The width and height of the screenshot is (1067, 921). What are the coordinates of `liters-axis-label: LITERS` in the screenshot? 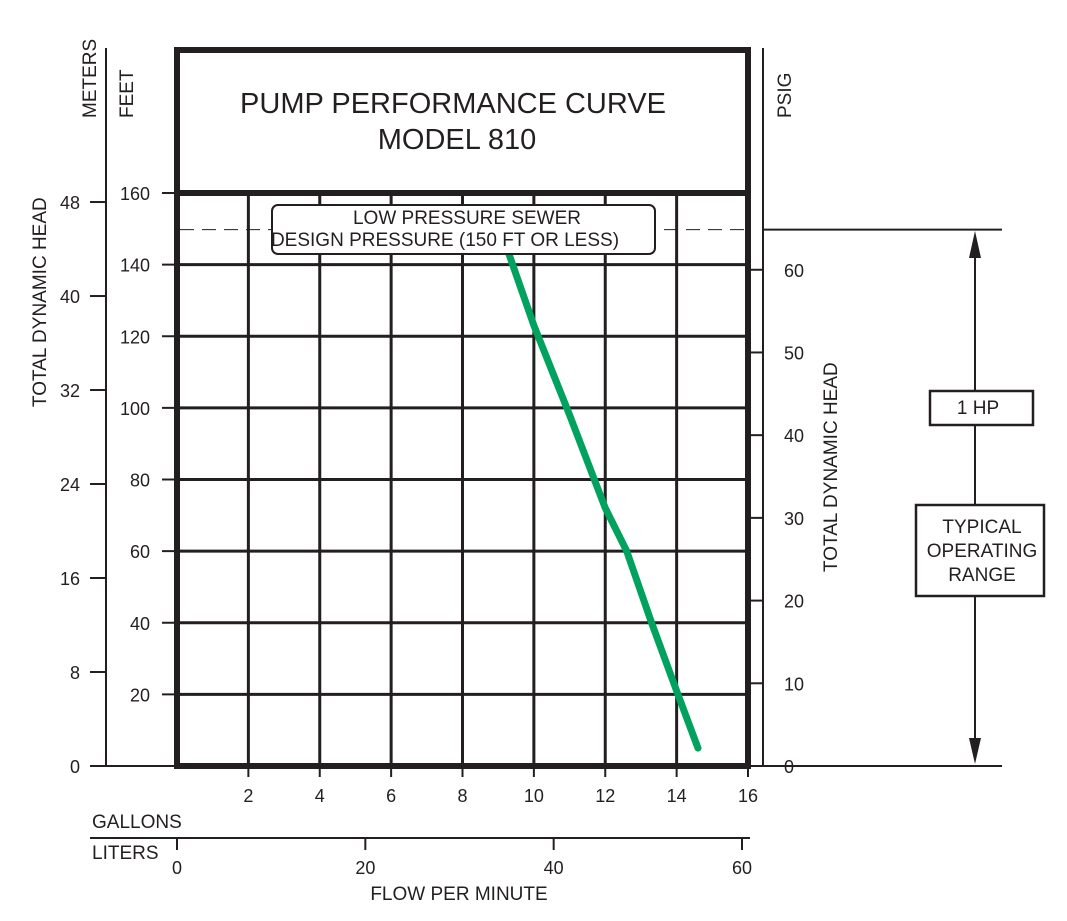 It's located at (125, 853).